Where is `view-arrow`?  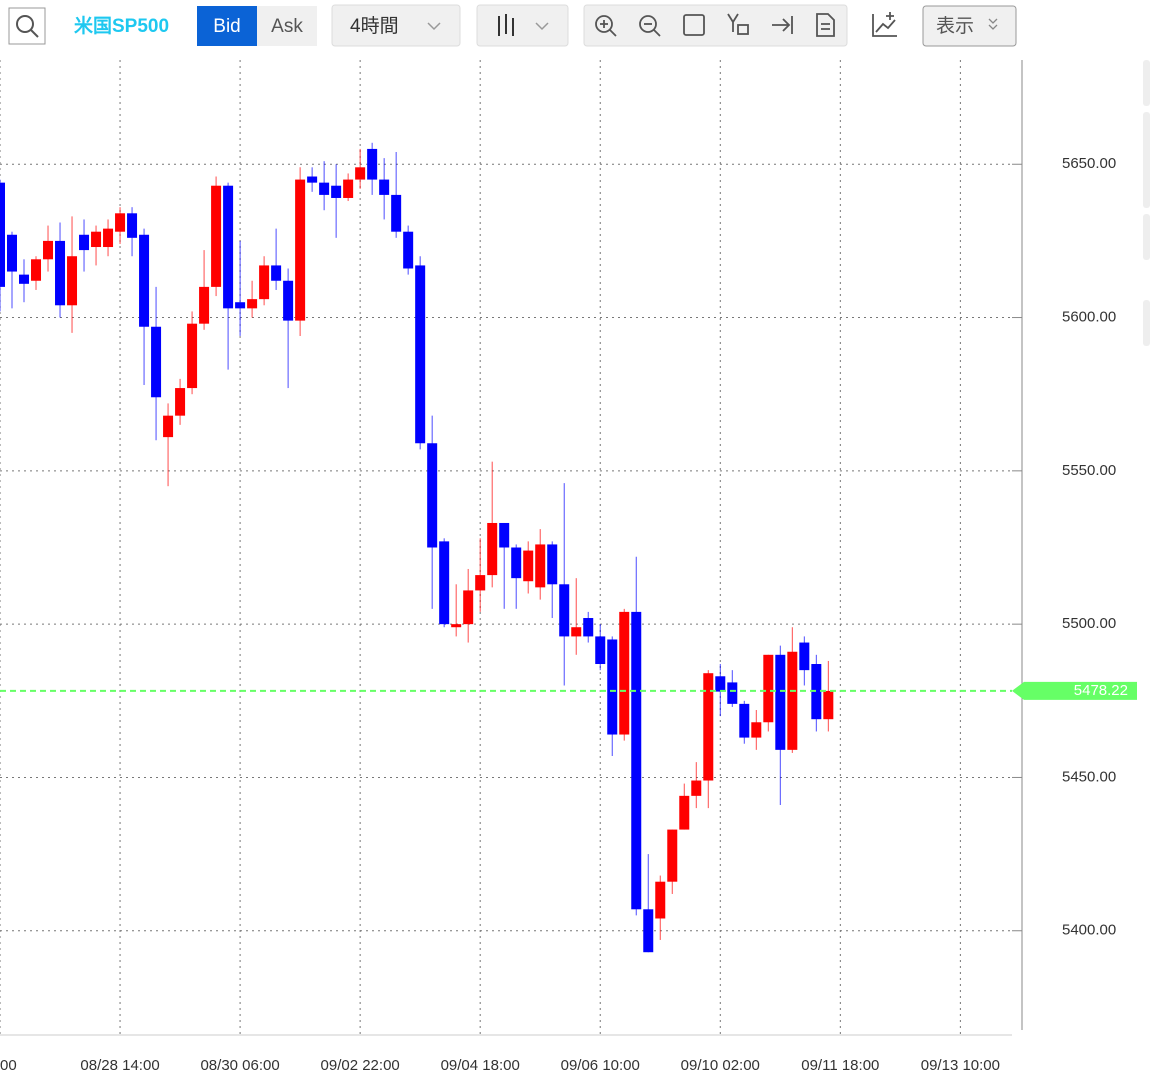
view-arrow is located at coordinates (993, 24).